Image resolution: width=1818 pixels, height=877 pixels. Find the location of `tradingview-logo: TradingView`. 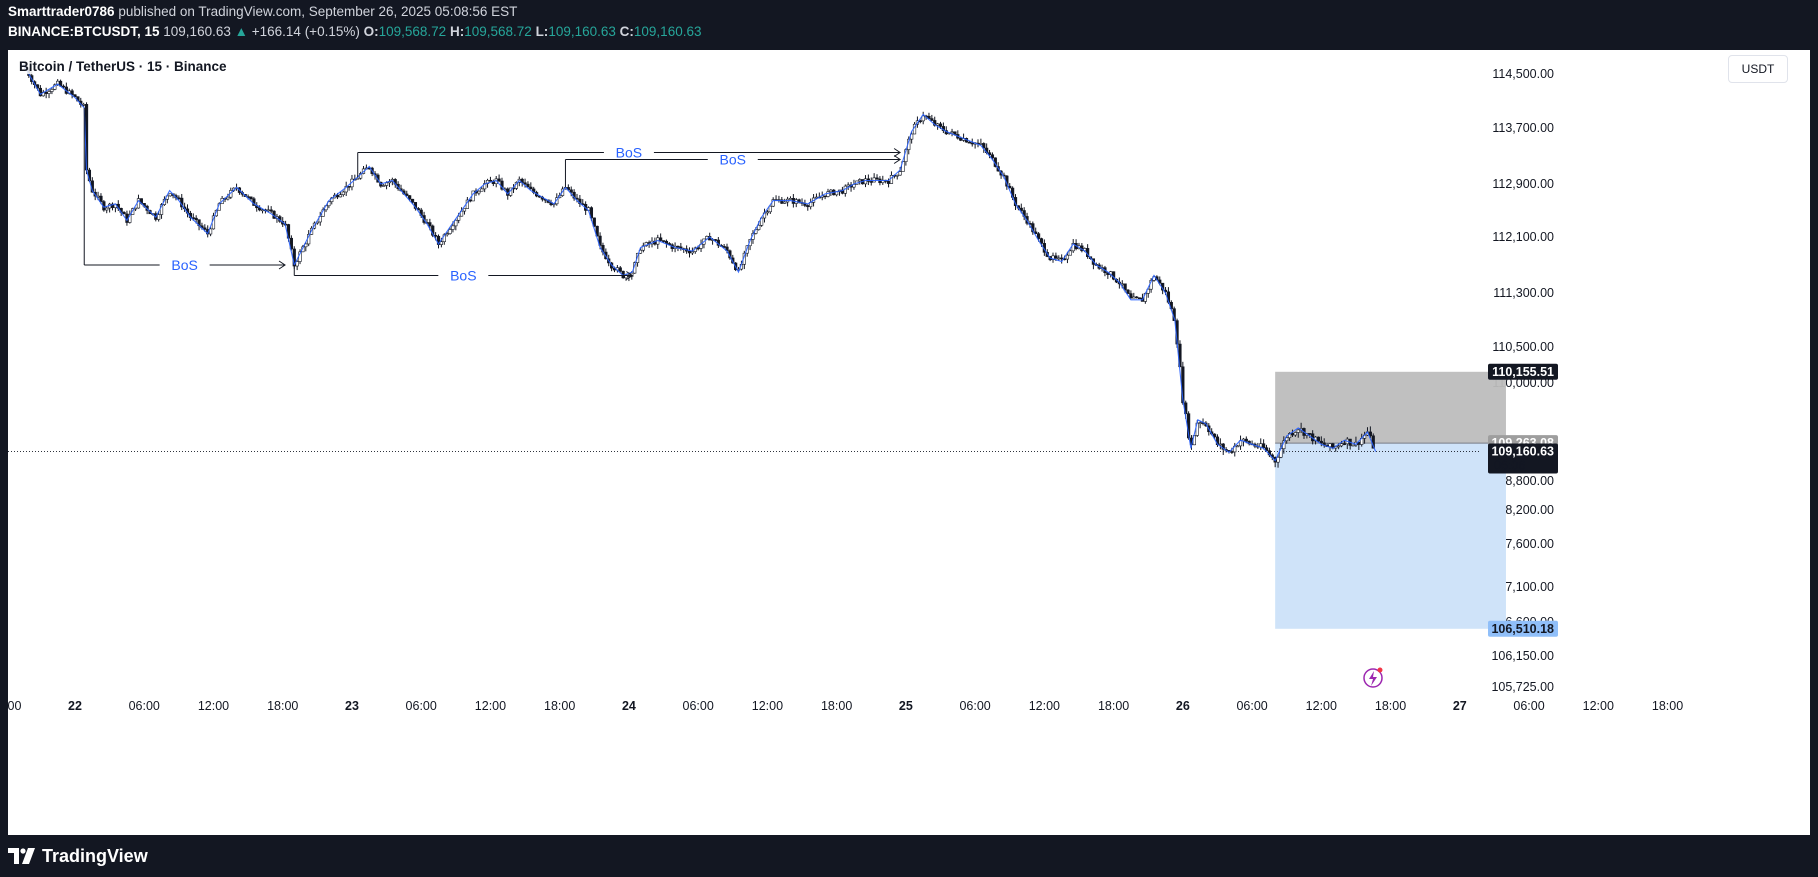

tradingview-logo: TradingView is located at coordinates (78, 856).